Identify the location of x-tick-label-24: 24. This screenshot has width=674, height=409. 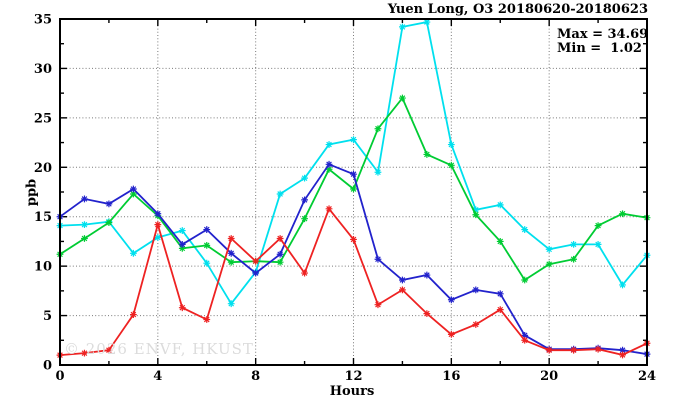
(647, 376).